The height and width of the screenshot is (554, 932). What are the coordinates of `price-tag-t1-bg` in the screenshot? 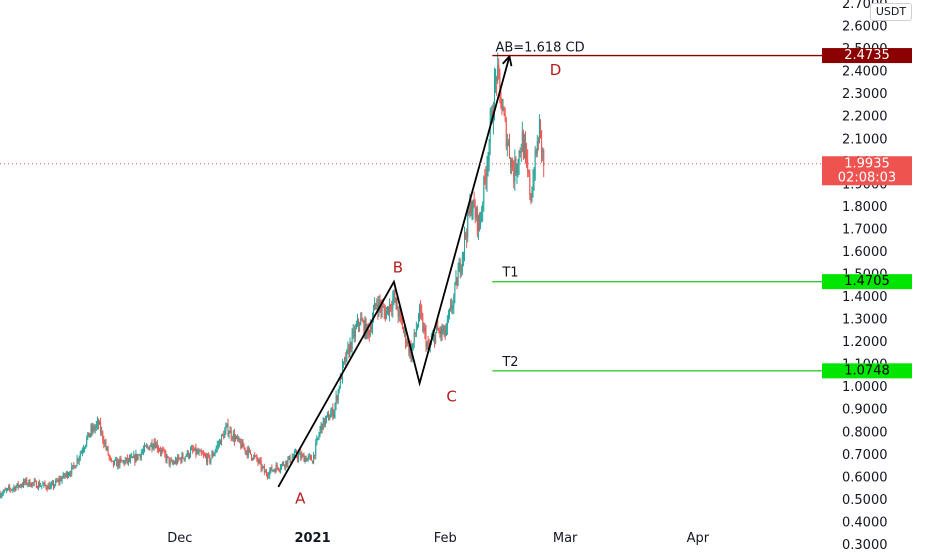 It's located at (867, 282).